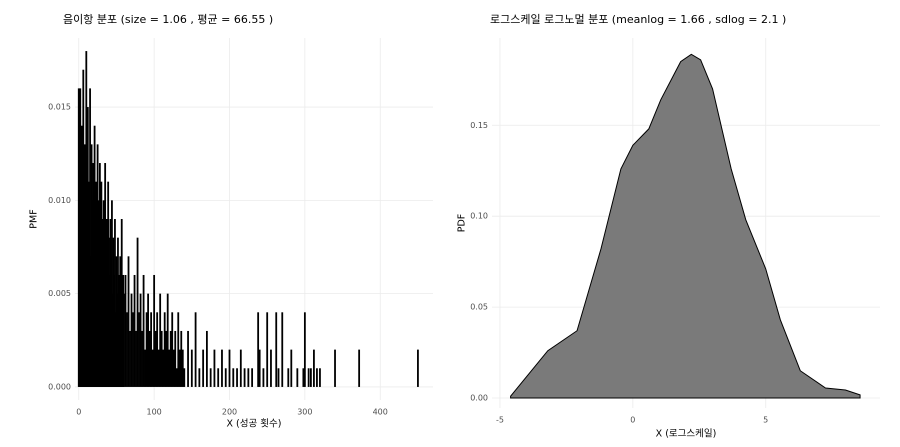 This screenshot has width=900, height=447. I want to click on x-tick-label: 5, so click(765, 420).